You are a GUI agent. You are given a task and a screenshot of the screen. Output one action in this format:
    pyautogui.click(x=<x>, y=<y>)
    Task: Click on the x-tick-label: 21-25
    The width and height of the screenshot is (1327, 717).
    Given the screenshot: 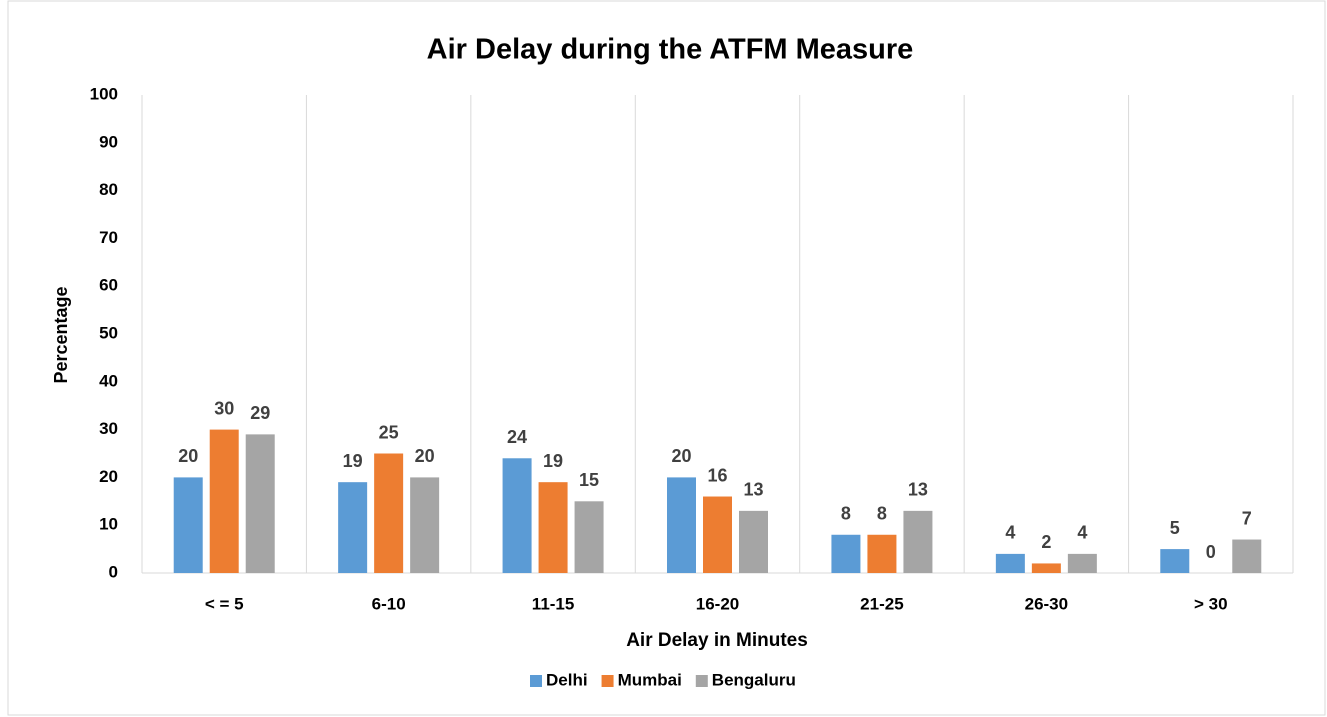 What is the action you would take?
    pyautogui.click(x=881, y=603)
    